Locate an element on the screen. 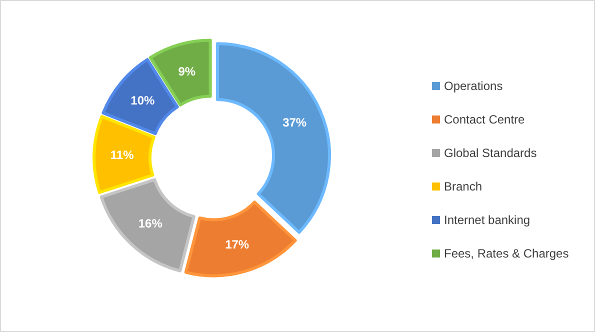 The height and width of the screenshot is (332, 595). data-label: 9% is located at coordinates (187, 71).